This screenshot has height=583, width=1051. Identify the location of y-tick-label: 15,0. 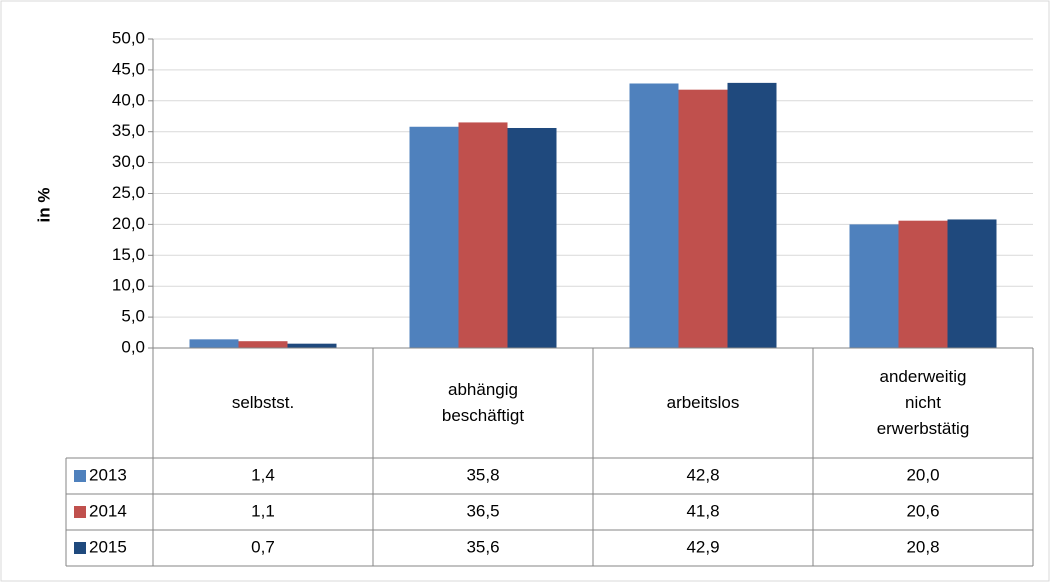
(128, 254).